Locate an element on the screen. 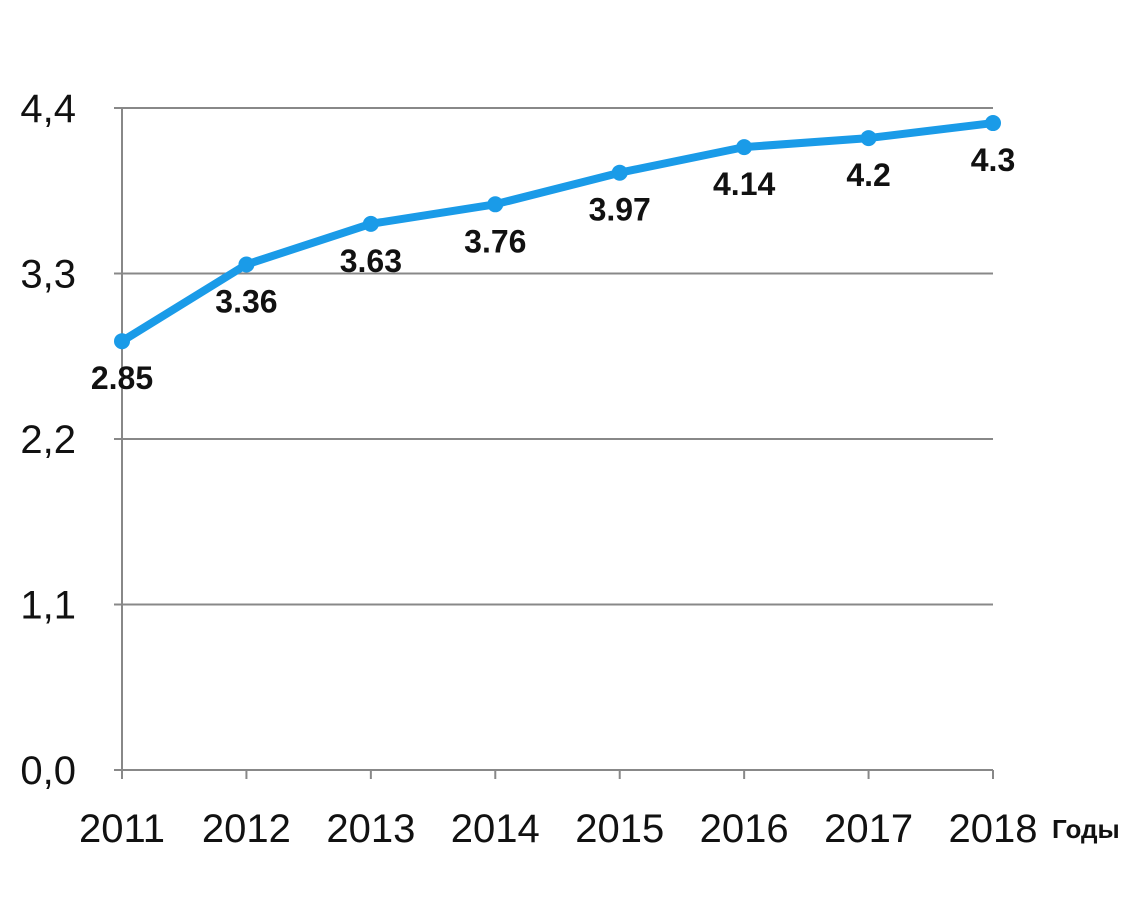 The image size is (1134, 907). y-axis-ticks: 0,0 1,1 2,2 3,3 4,4 is located at coordinates (71, 440).